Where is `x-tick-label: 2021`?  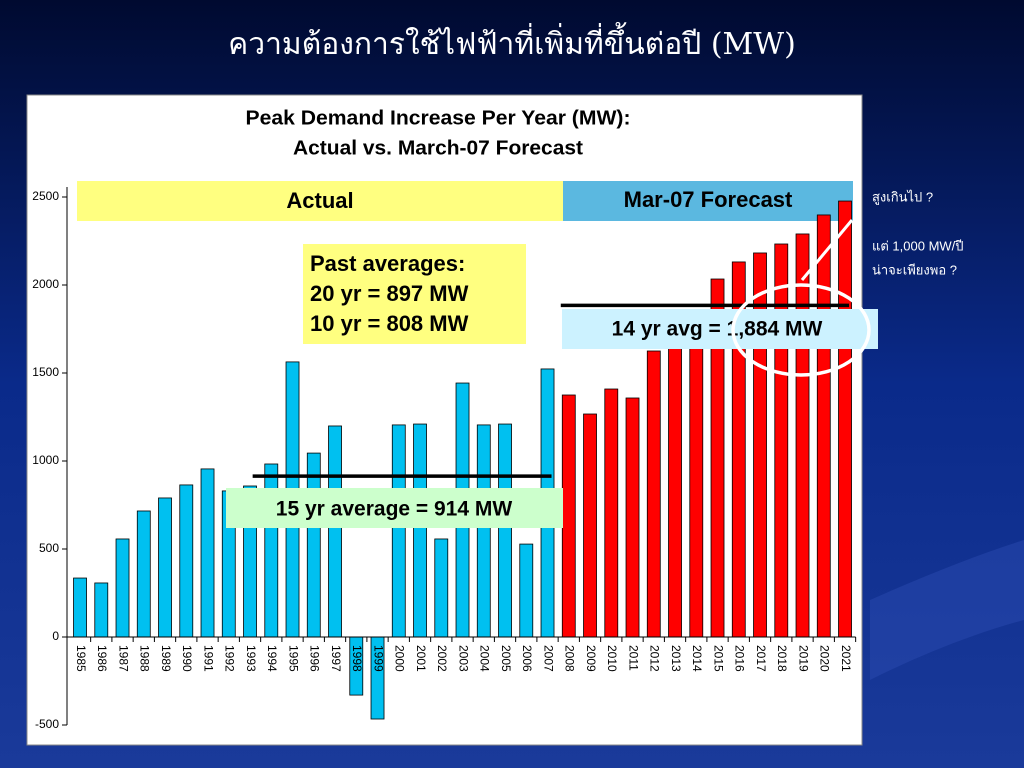 x-tick-label: 2021 is located at coordinates (846, 658).